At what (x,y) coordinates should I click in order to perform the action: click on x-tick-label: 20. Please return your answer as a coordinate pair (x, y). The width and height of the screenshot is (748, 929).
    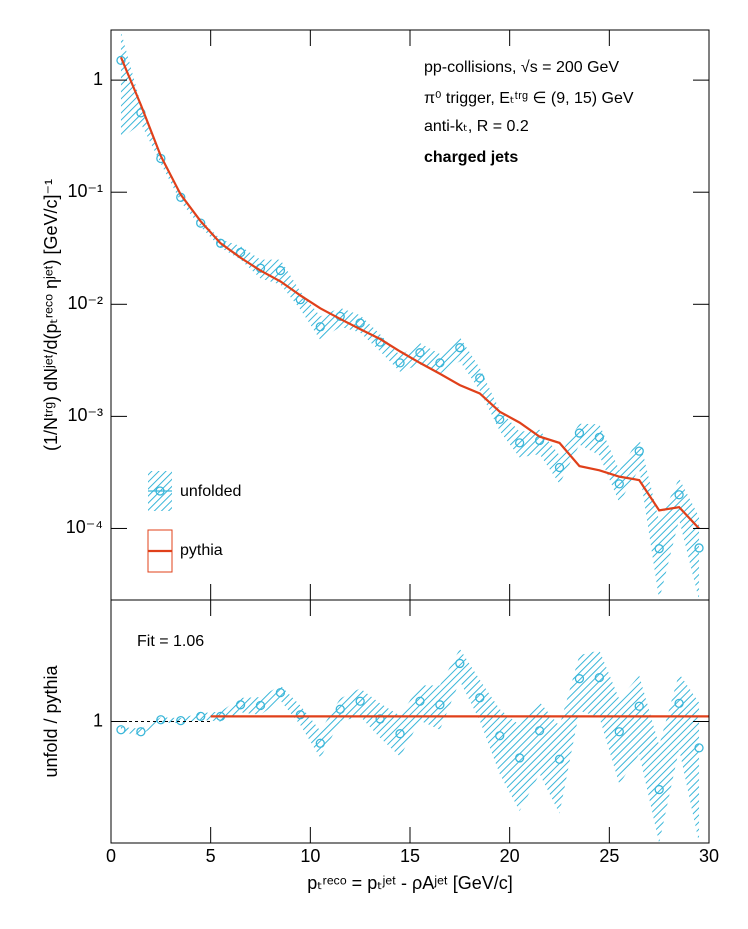
    Looking at the image, I should click on (510, 856).